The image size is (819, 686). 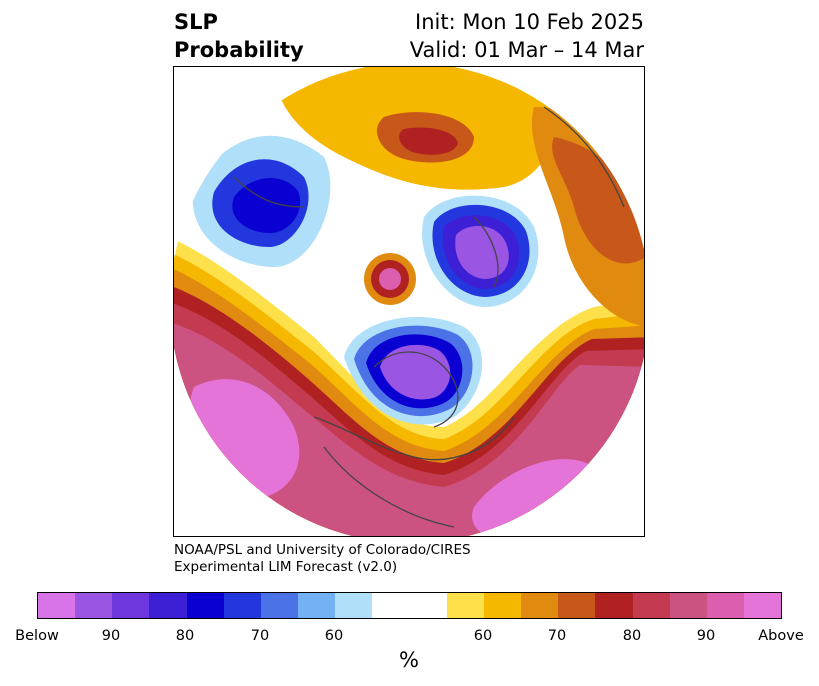 What do you see at coordinates (781, 636) in the screenshot?
I see `colorbar-tick-label: Above` at bounding box center [781, 636].